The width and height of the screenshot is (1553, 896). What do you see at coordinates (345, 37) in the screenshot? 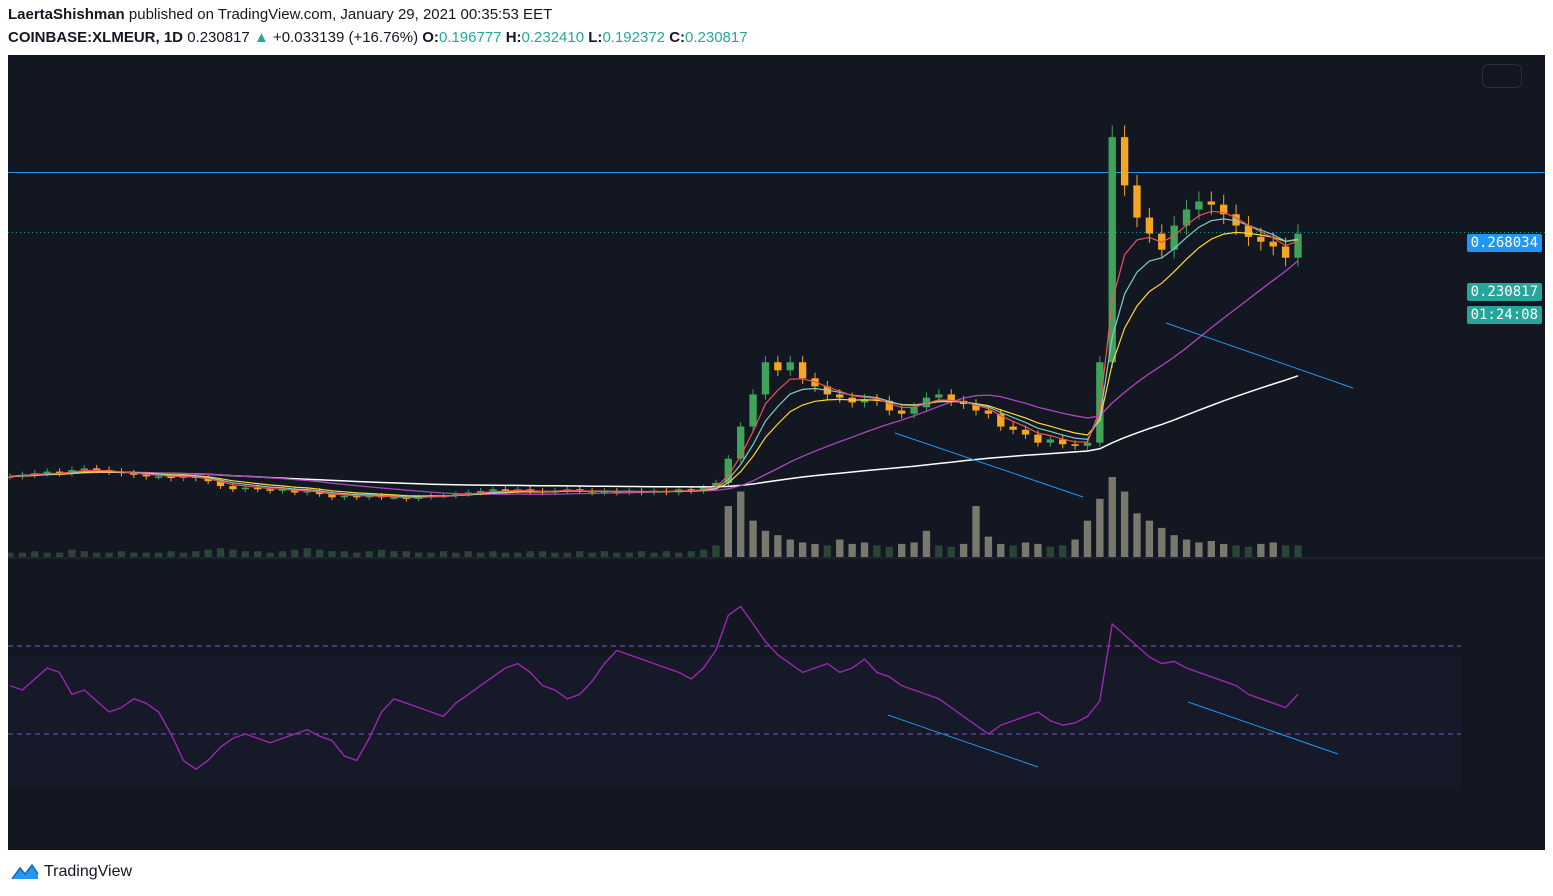
I see `price-change: +0.033139 (+16.76%)` at bounding box center [345, 37].